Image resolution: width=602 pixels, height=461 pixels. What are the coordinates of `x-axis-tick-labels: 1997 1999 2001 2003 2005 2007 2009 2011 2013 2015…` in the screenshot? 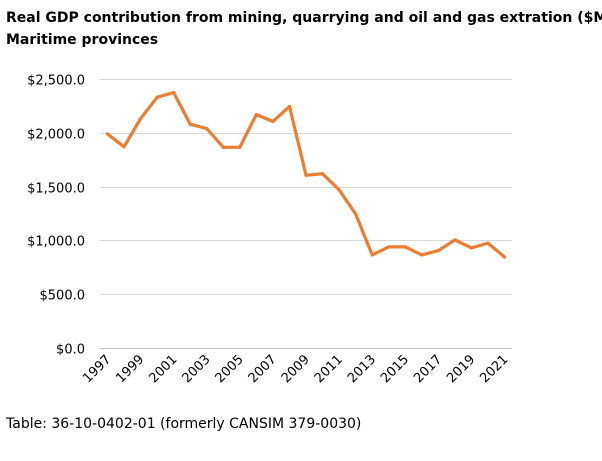 It's located at (295, 369).